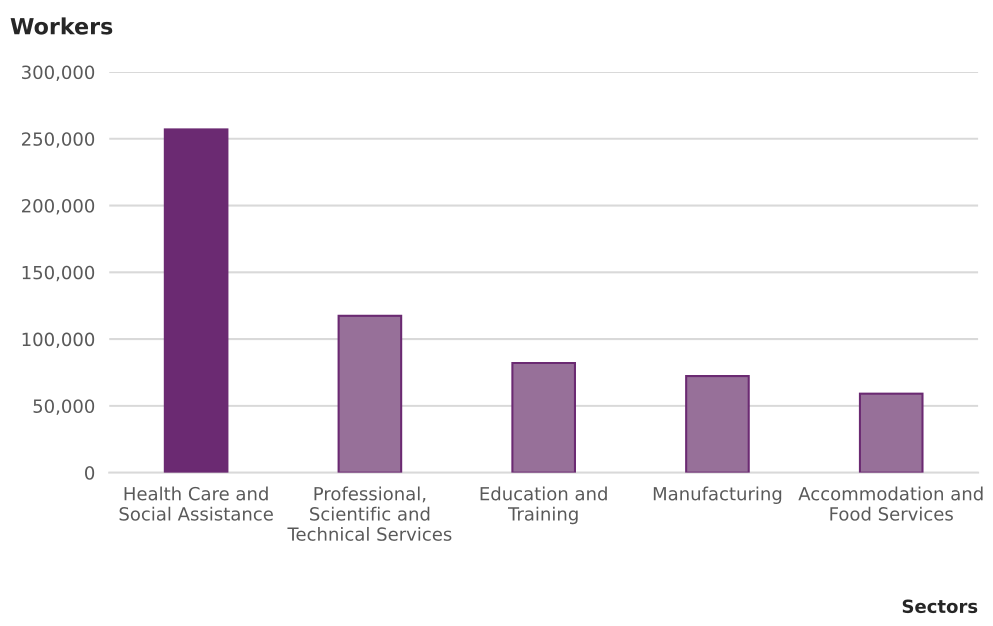  I want to click on x-tick-label: Education and Training, so click(543, 505).